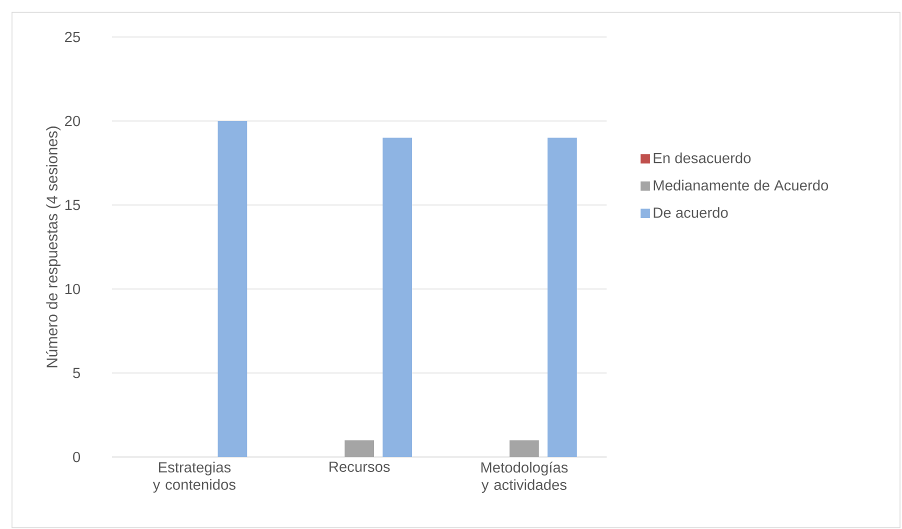  Describe the element at coordinates (741, 185) in the screenshot. I see `legend-label: Medianamente de Acuerdo` at that location.